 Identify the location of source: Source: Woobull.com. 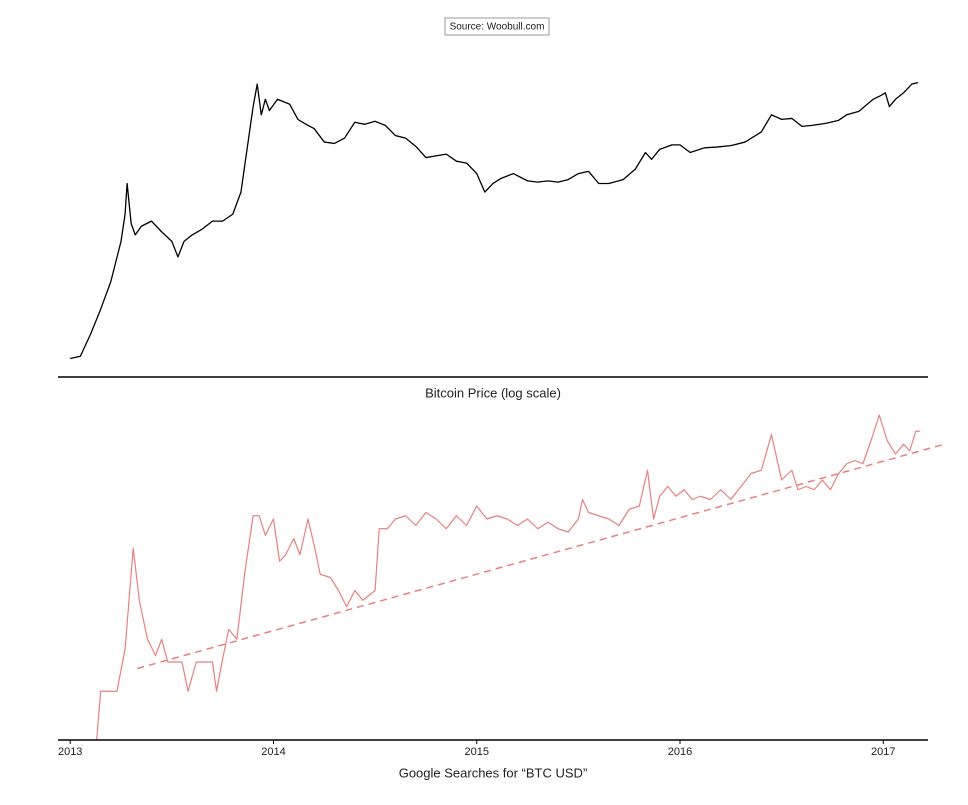
(497, 27).